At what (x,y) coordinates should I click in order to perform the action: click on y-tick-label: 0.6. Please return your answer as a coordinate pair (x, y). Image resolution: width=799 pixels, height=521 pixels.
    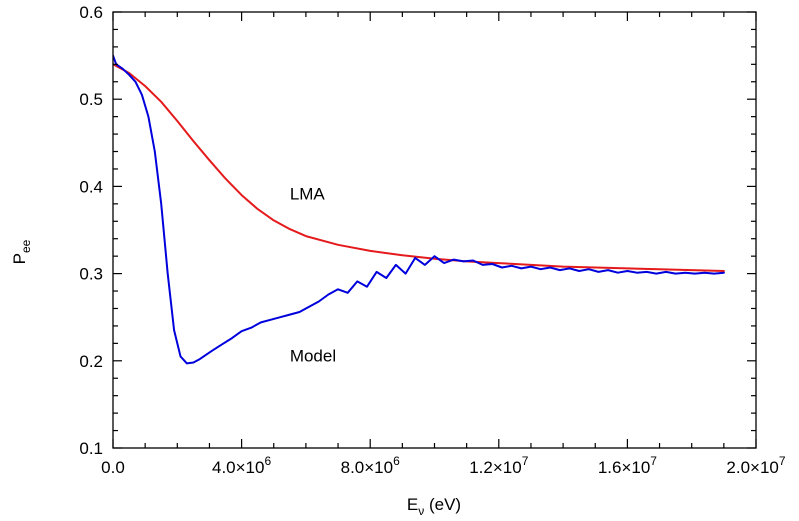
    Looking at the image, I should click on (91, 12).